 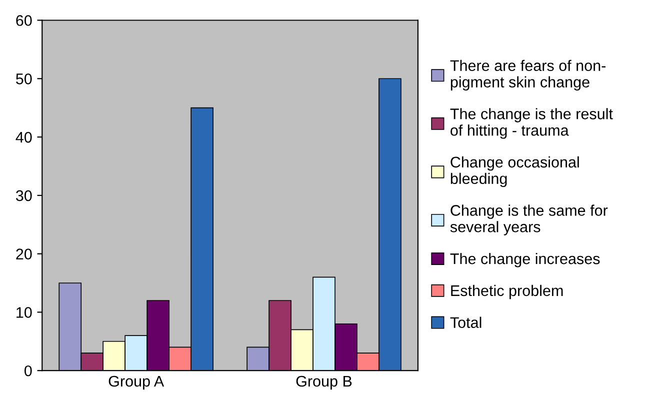 I want to click on y-tick-label: 0, so click(x=28, y=370).